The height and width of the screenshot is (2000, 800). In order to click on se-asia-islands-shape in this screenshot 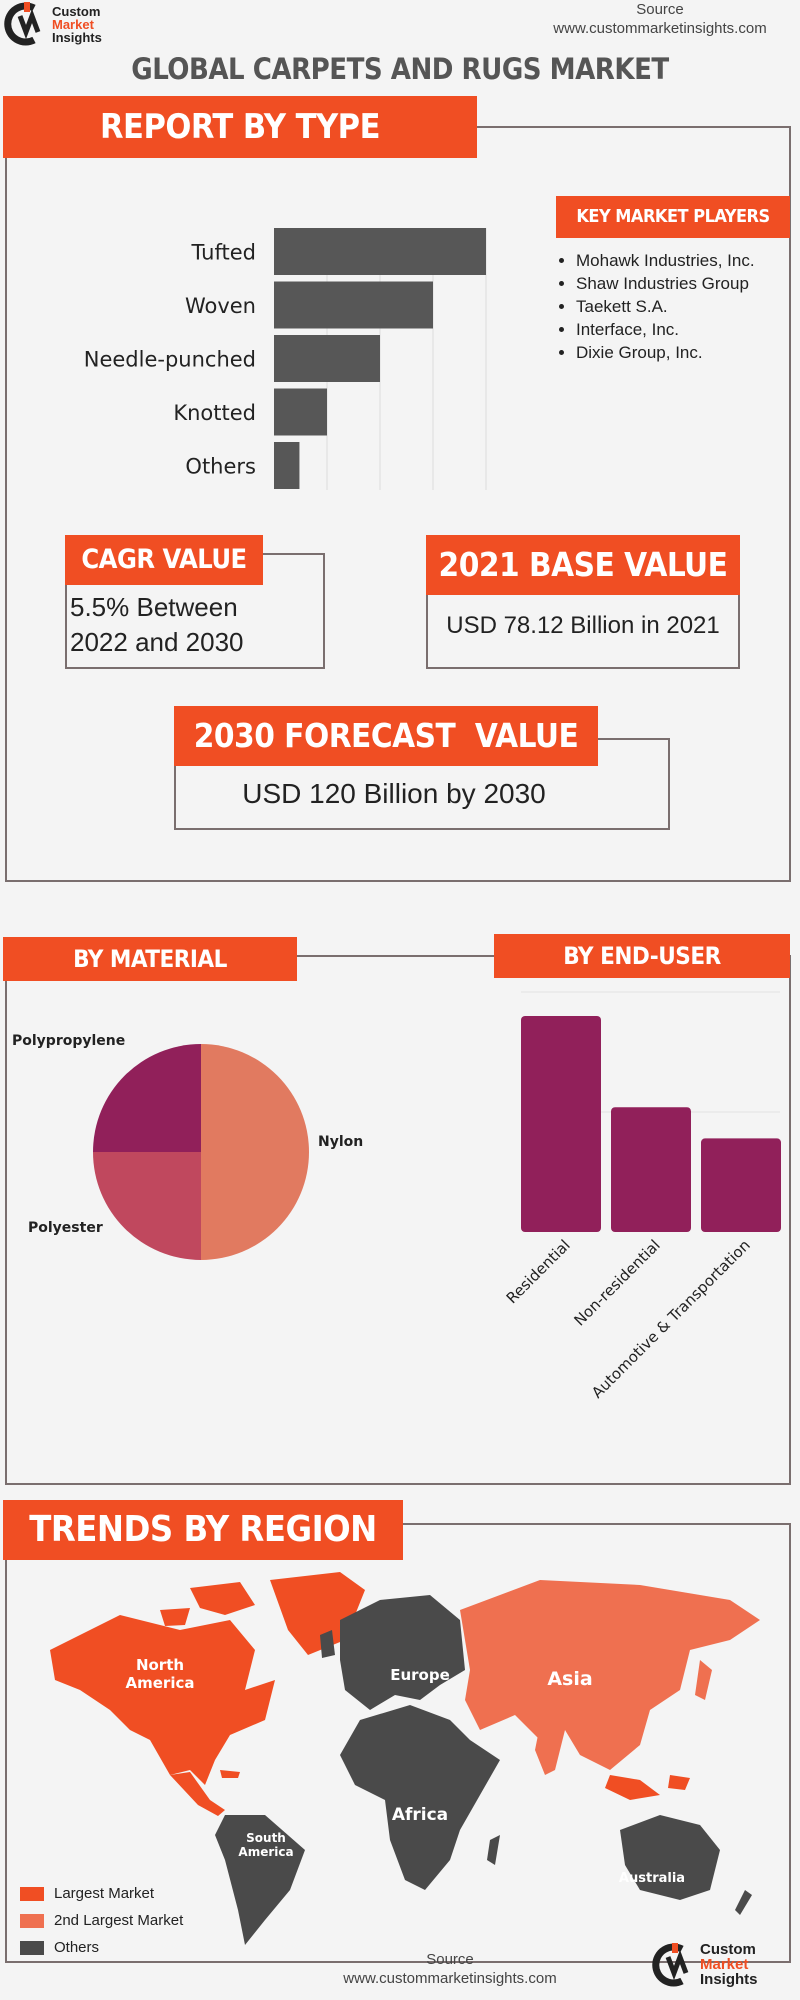, I will do `click(647, 1787)`.